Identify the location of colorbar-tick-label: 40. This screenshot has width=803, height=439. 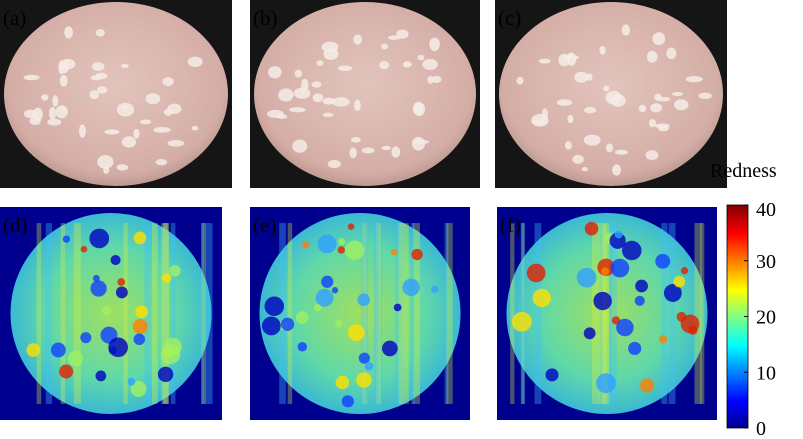
(766, 210).